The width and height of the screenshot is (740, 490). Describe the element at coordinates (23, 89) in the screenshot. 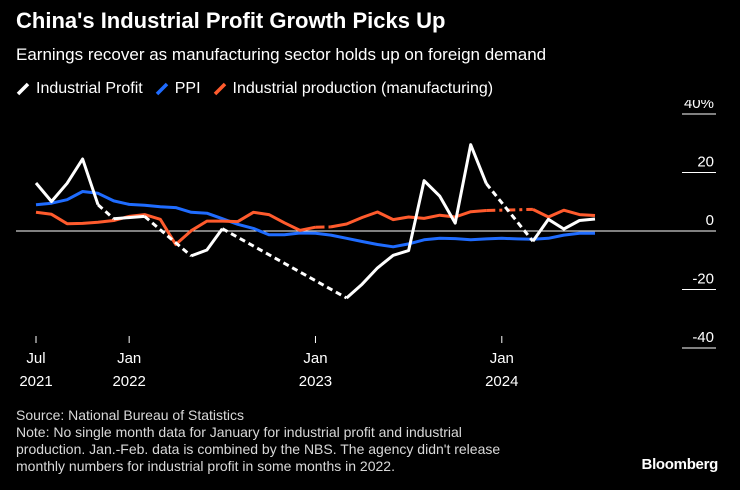

I see `legend-swatch-industrial-profit` at that location.